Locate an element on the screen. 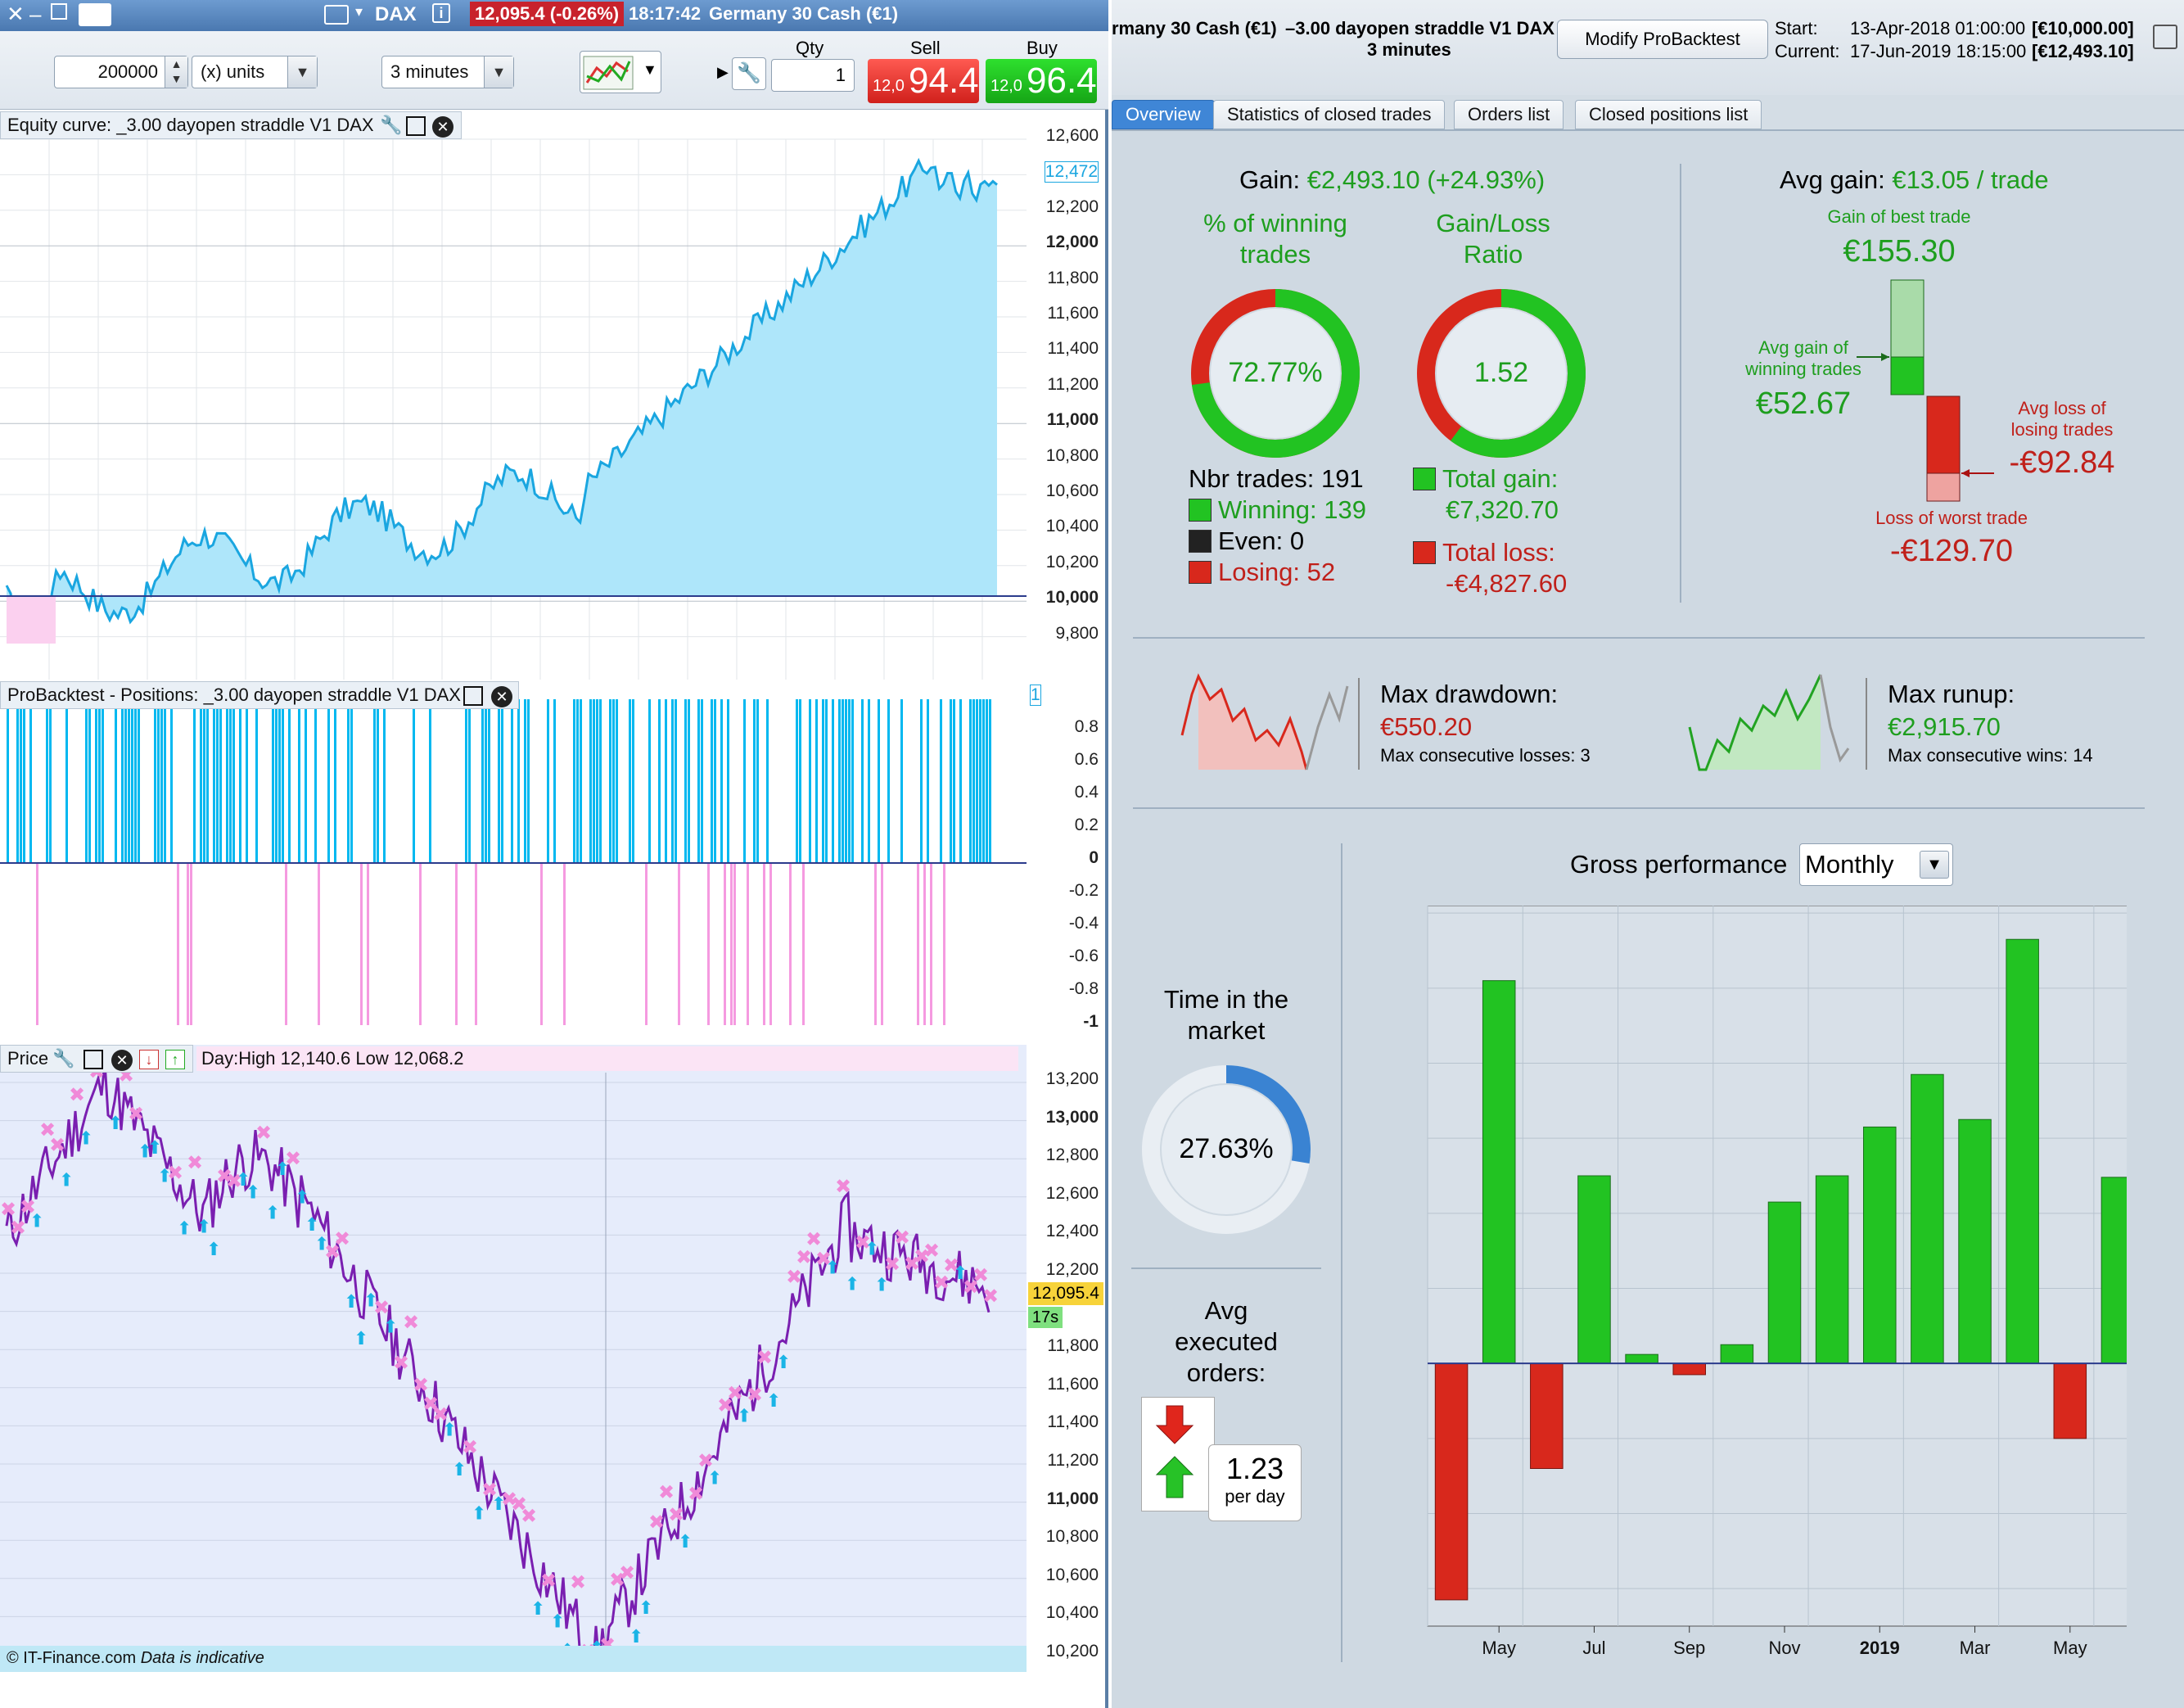 The image size is (2184, 1708). axis-tick-label: 10,800 is located at coordinates (1072, 455).